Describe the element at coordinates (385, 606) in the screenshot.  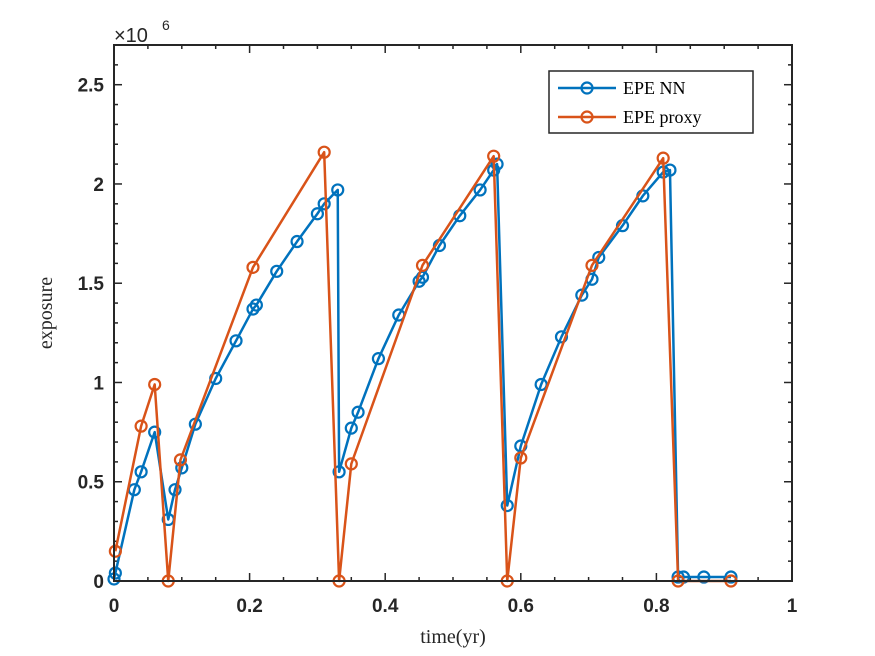
I see `x-tick-label: 0.4` at that location.